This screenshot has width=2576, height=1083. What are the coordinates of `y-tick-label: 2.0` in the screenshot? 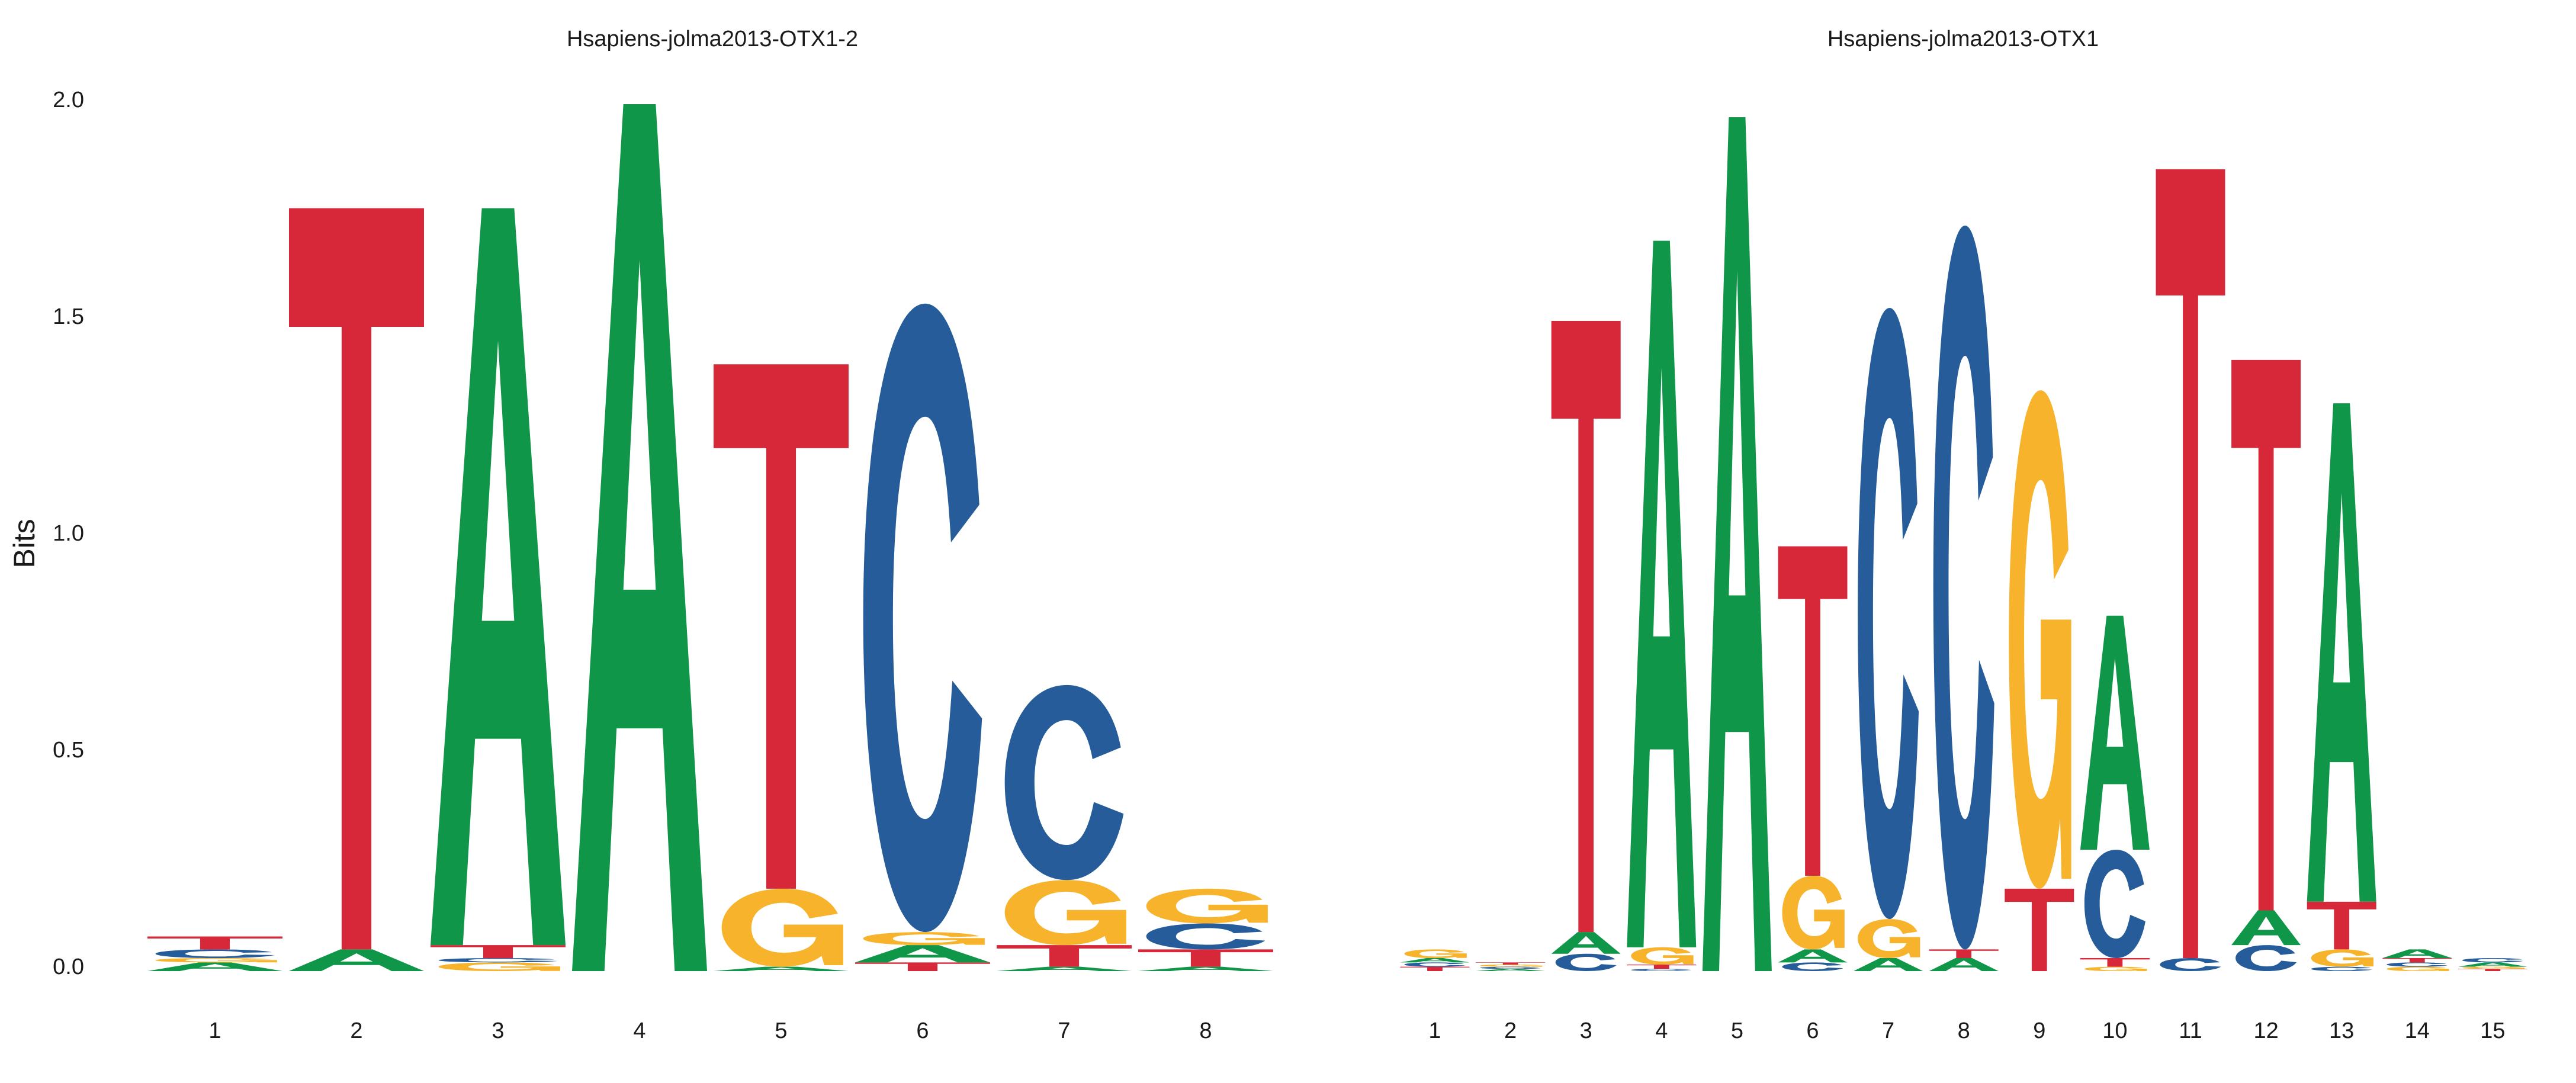 It's located at (68, 101).